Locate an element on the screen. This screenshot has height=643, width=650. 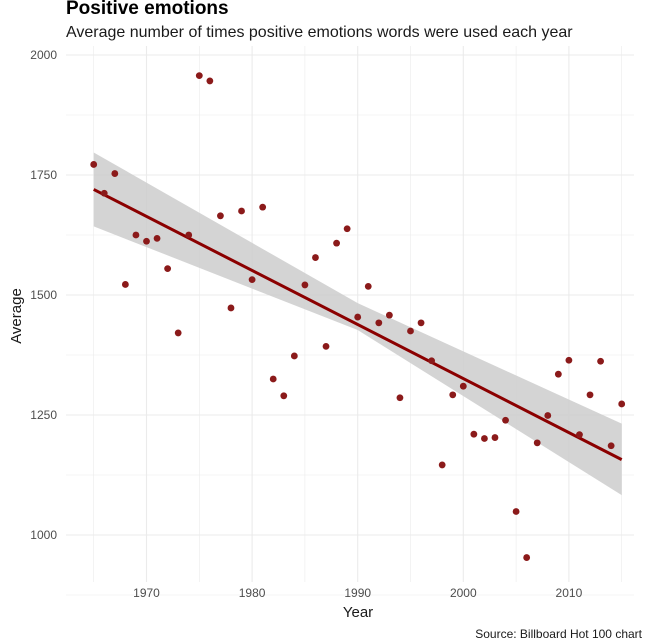
x-tick-label: 2000 is located at coordinates (463, 593).